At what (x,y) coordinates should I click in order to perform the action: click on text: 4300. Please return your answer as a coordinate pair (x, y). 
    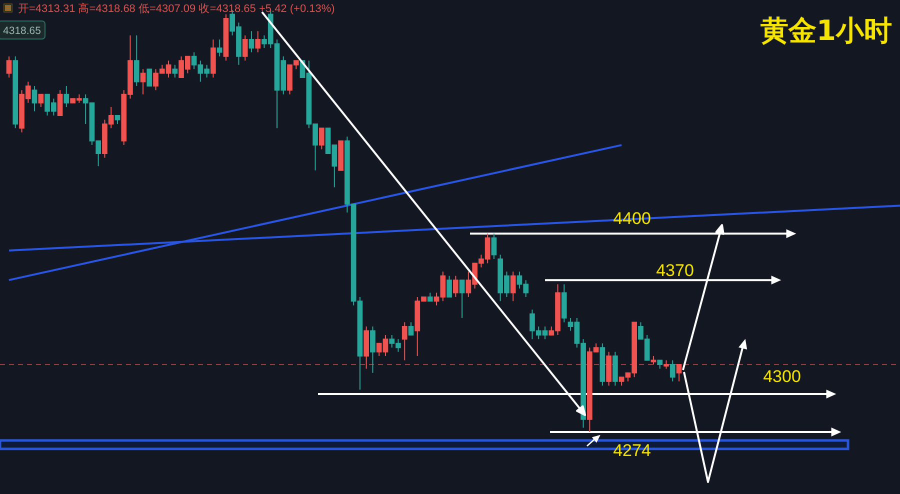
    Looking at the image, I should click on (782, 376).